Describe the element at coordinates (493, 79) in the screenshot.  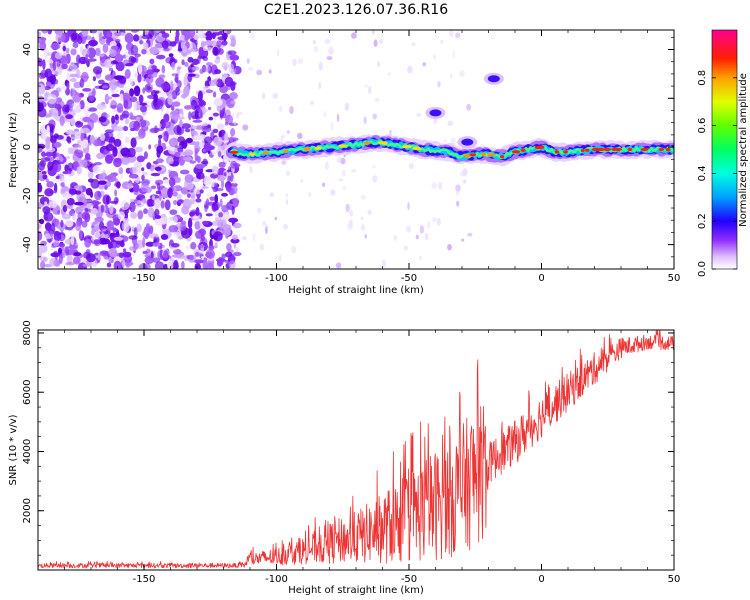
I see `side-blob-core` at that location.